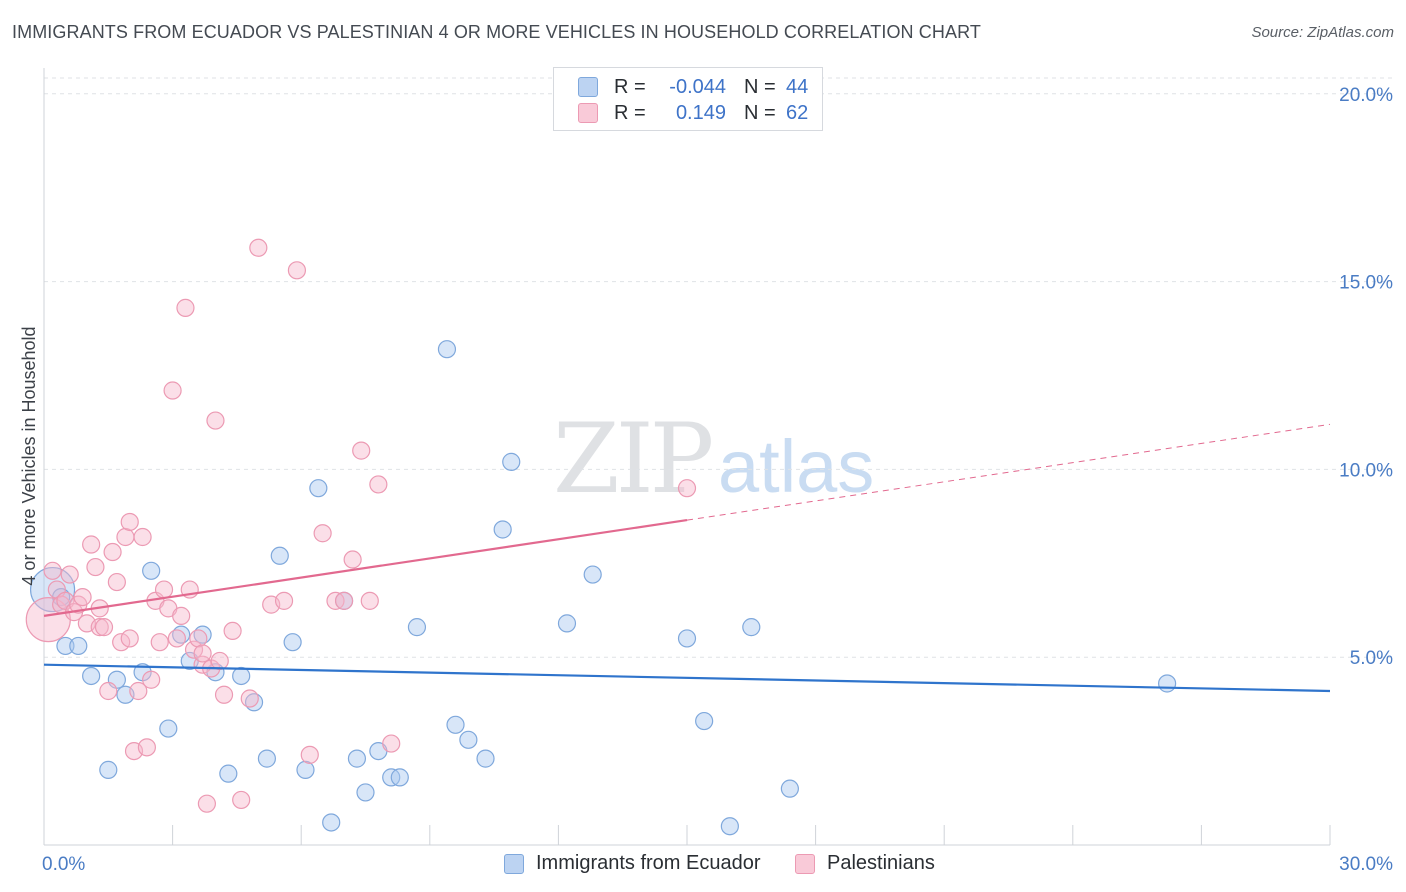 The width and height of the screenshot is (1406, 892). I want to click on legend-row-palestinians: R = 0.149 N = 62, so click(693, 113).